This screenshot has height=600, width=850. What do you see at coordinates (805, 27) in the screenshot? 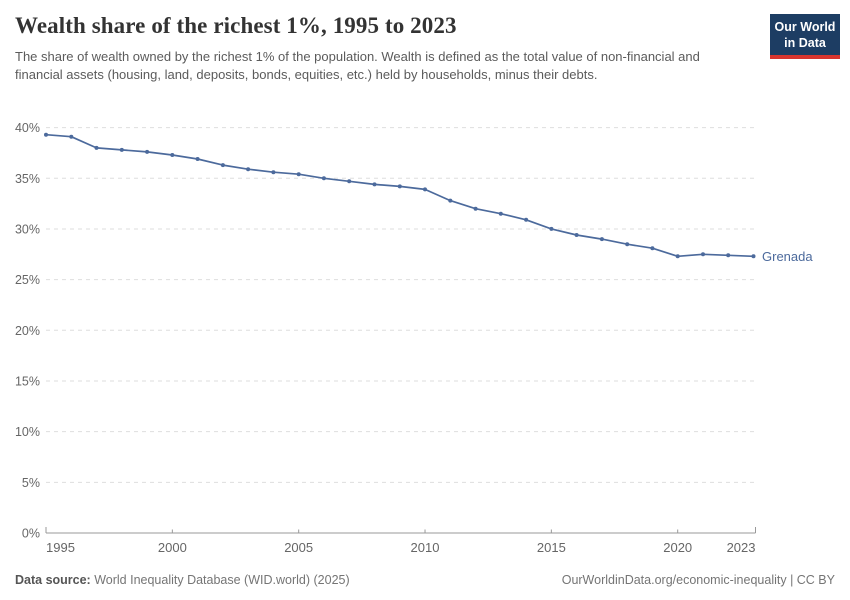
I see `owid-logo-line1: Our World` at bounding box center [805, 27].